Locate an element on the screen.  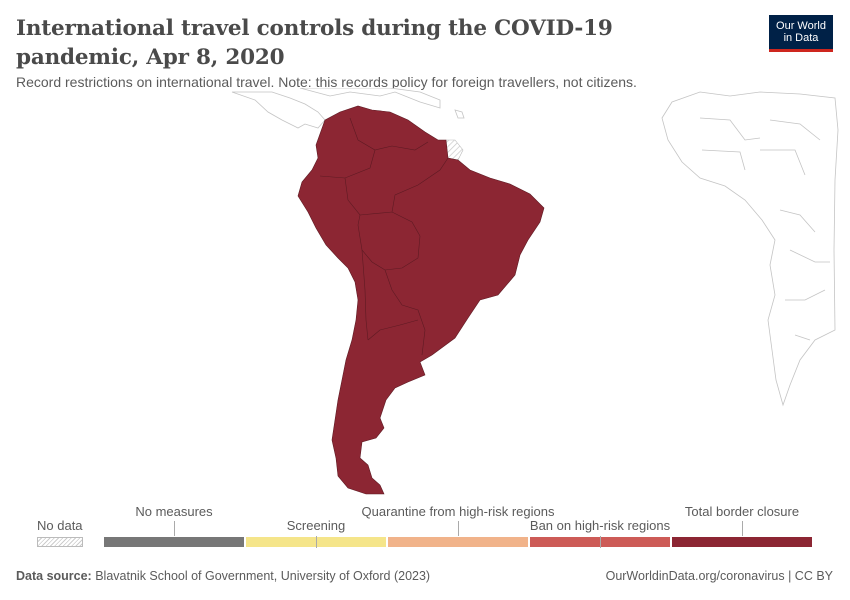
legend-label-no-measures: No measures is located at coordinates (174, 511).